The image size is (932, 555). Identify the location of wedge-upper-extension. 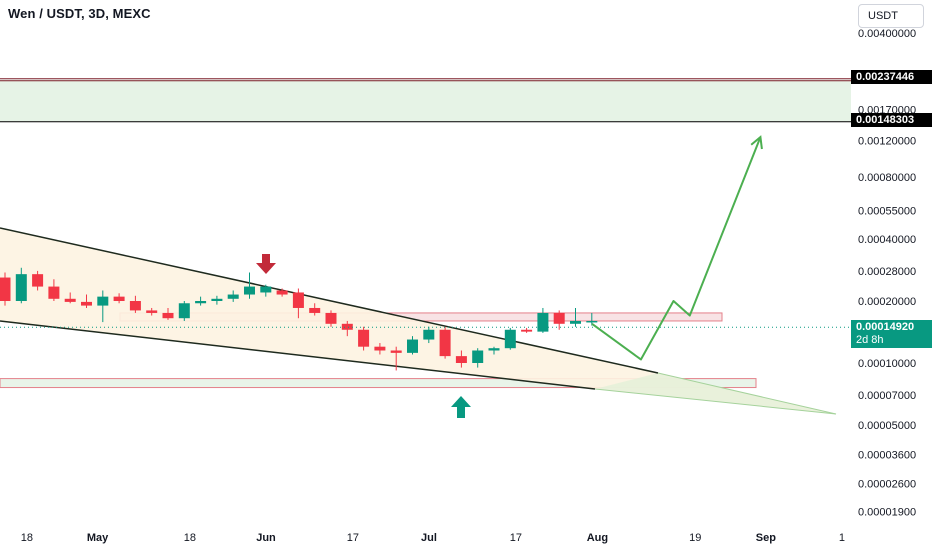
(747, 393).